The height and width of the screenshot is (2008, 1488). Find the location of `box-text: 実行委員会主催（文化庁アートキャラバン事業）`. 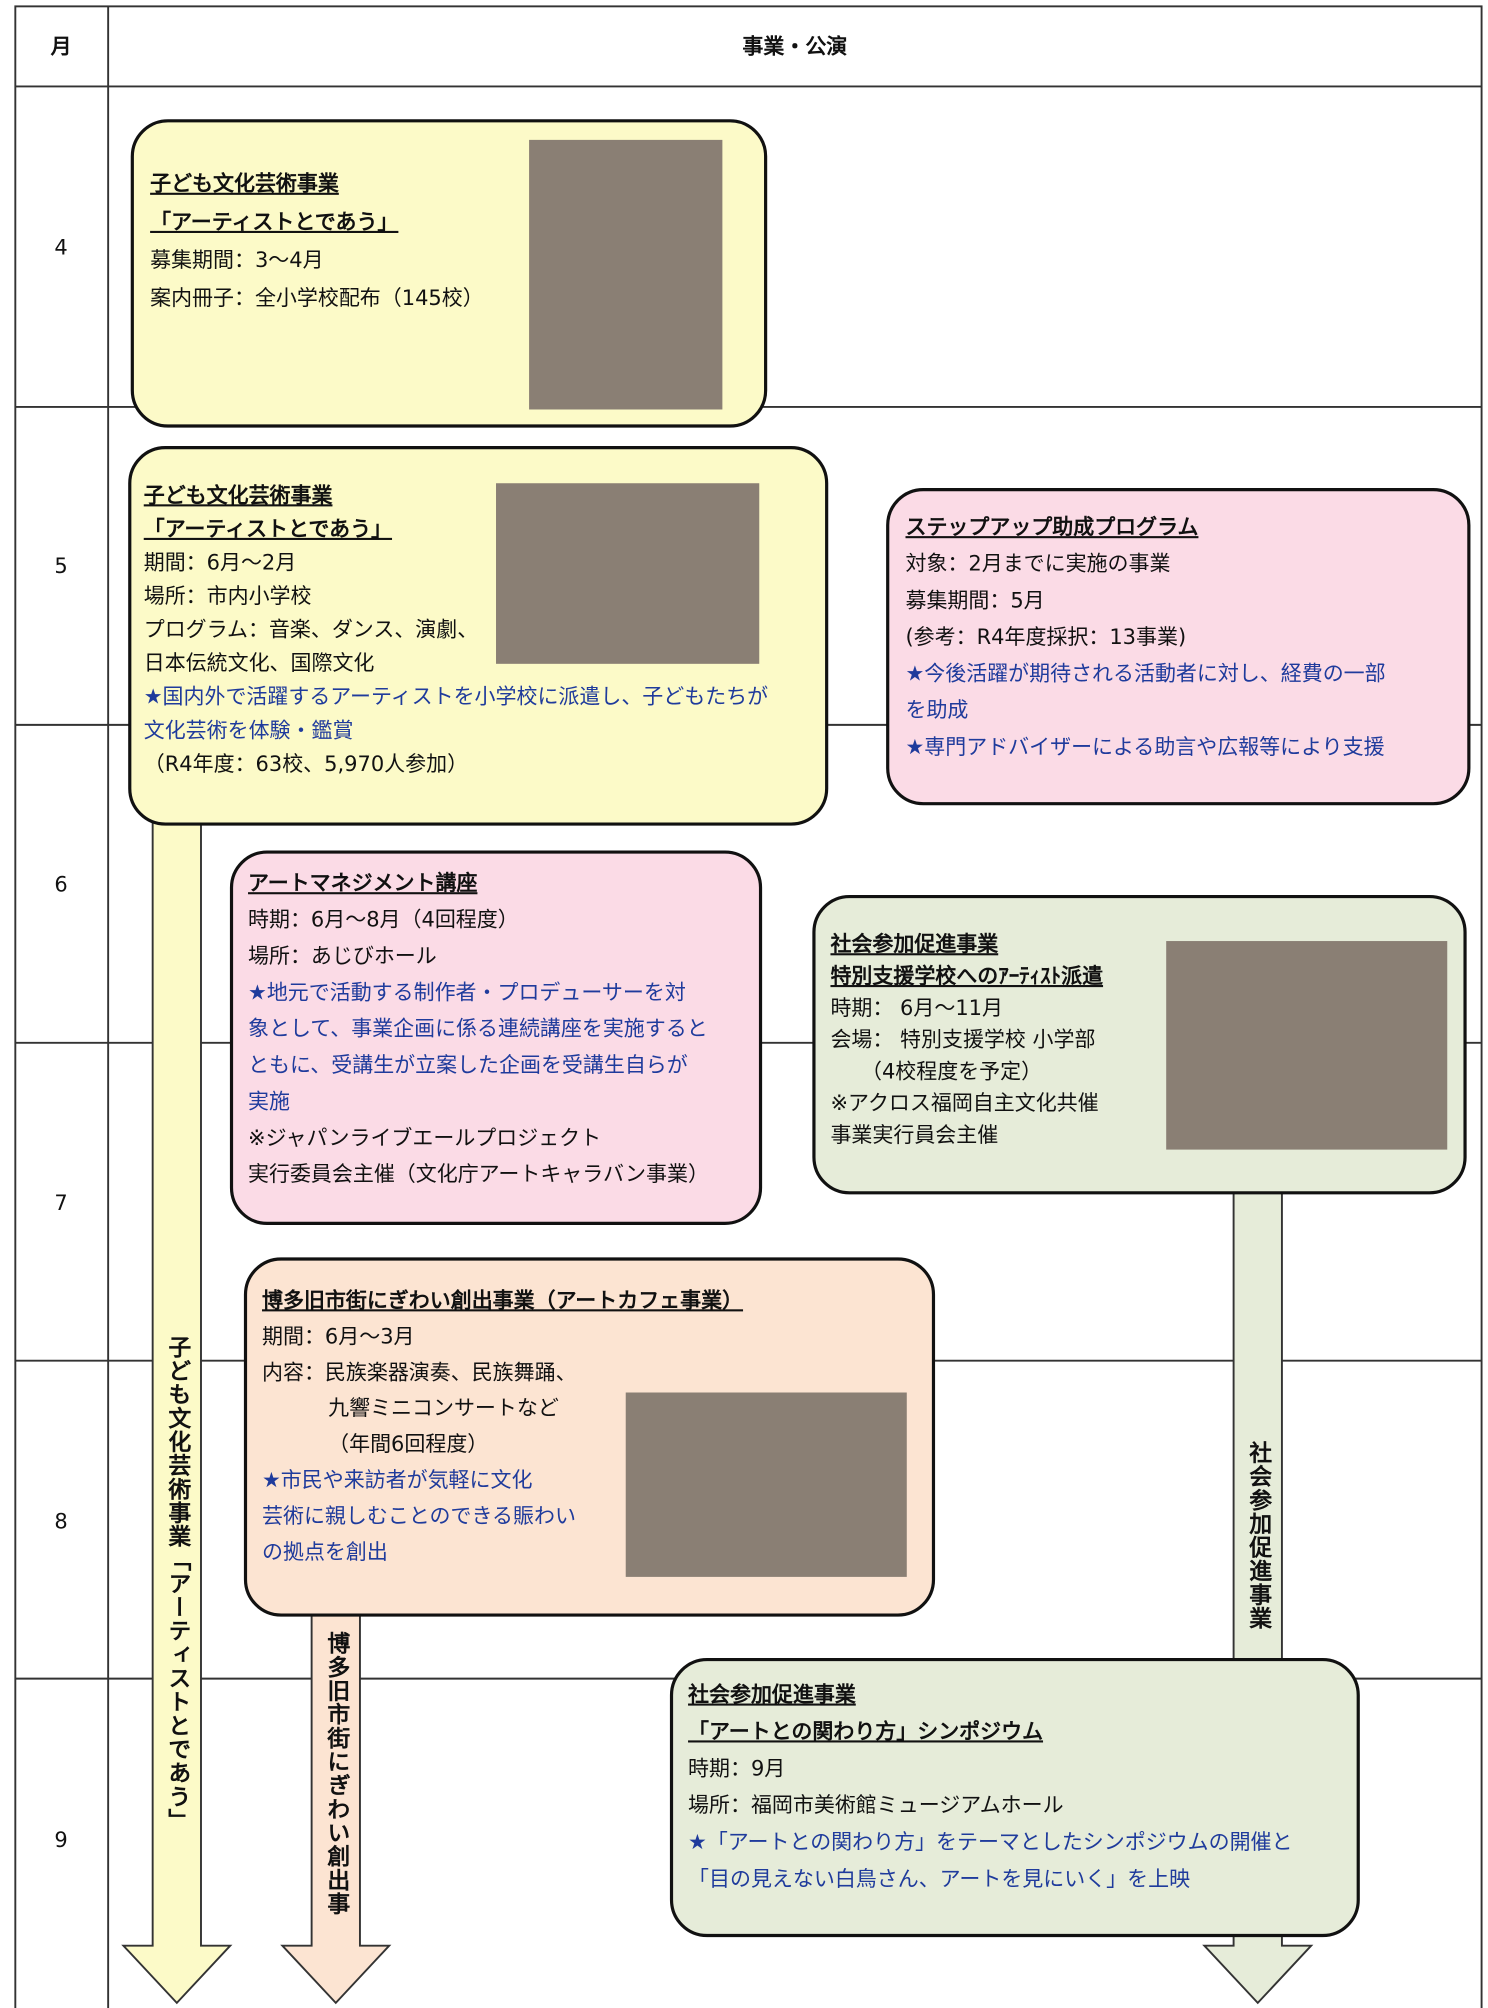

box-text: 実行委員会主催（文化庁アートキャラバン事業） is located at coordinates (478, 1174).